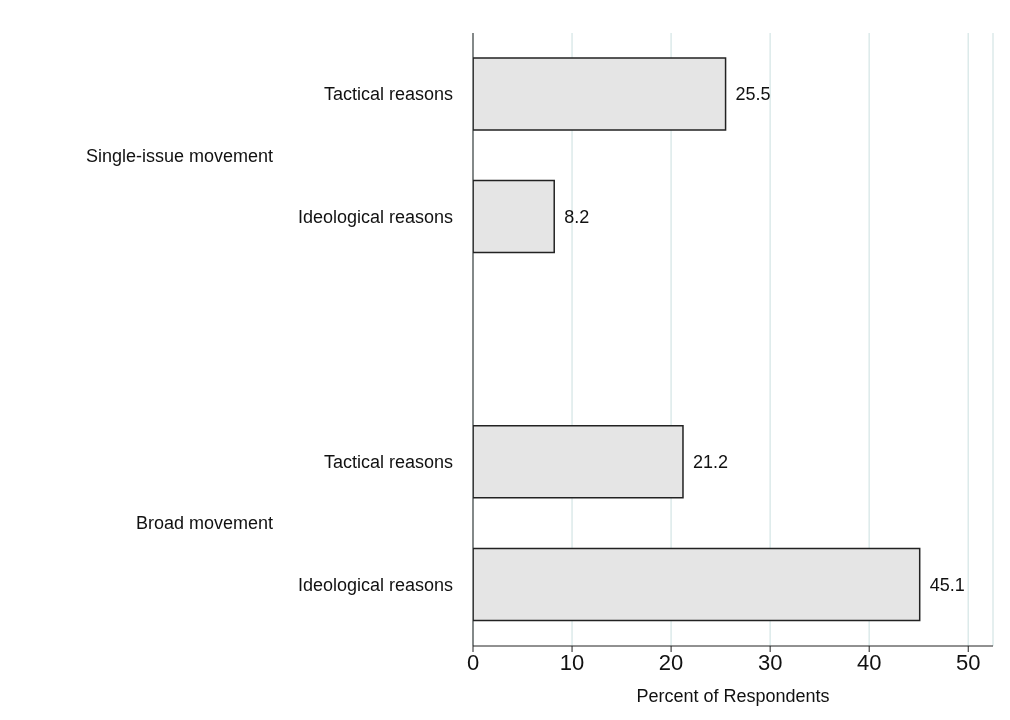 Image resolution: width=1010 pixels, height=720 pixels. Describe the element at coordinates (968, 662) in the screenshot. I see `x-tick-label: 50` at that location.